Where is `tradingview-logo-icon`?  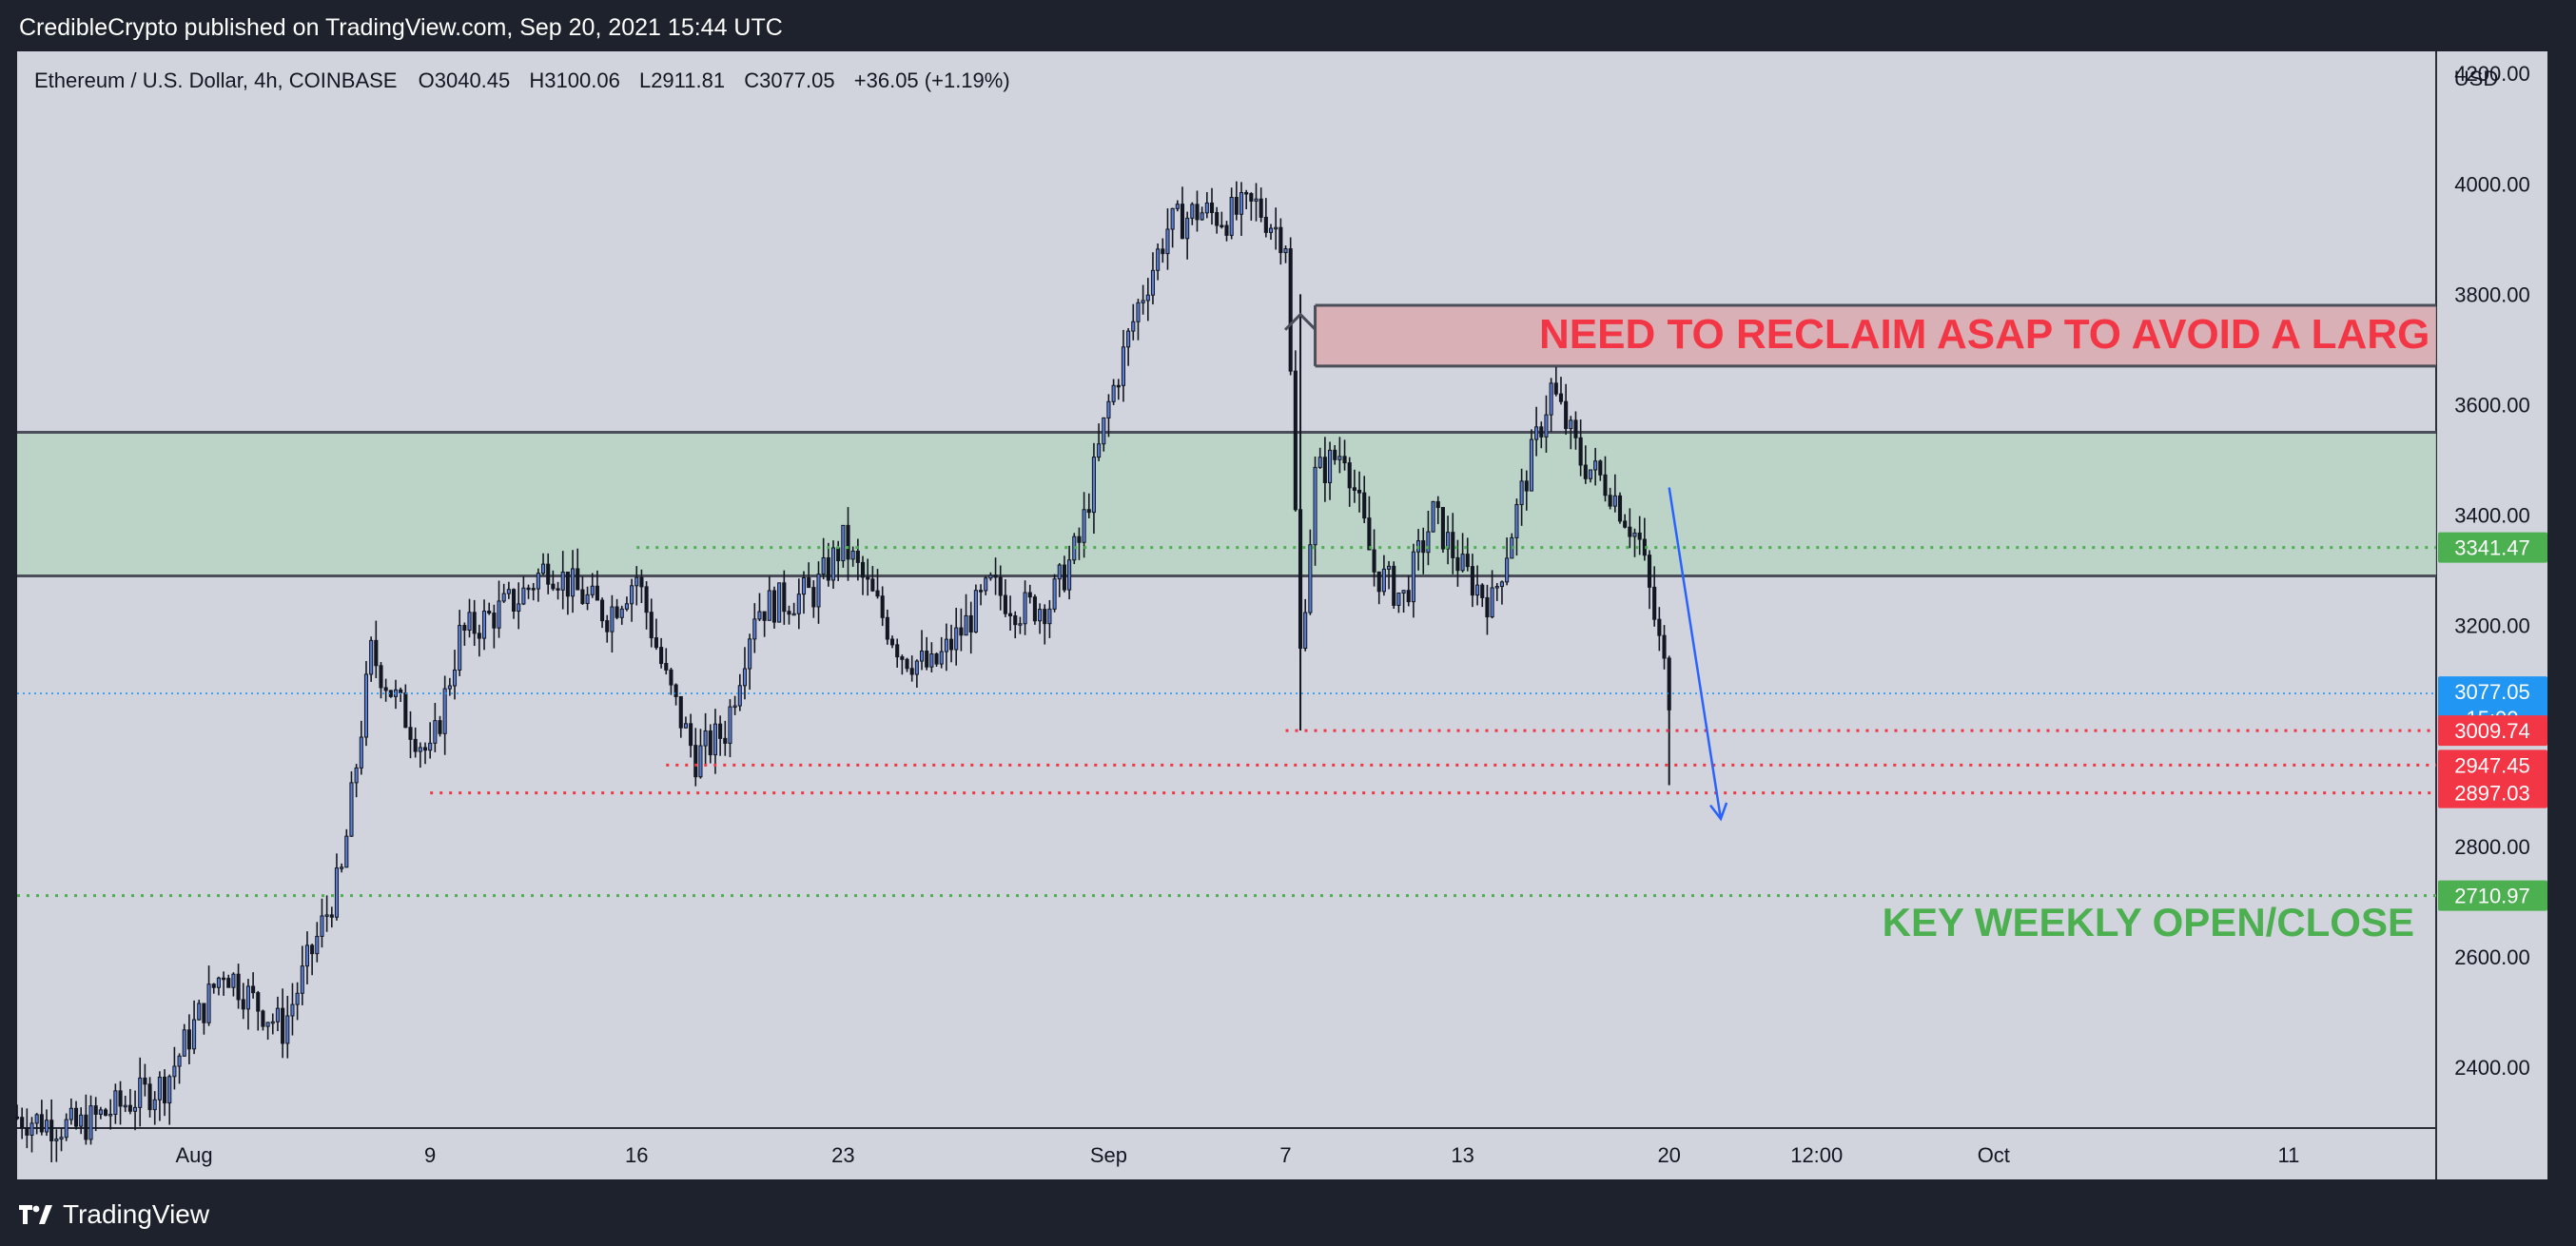 tradingview-logo-icon is located at coordinates (35, 1214).